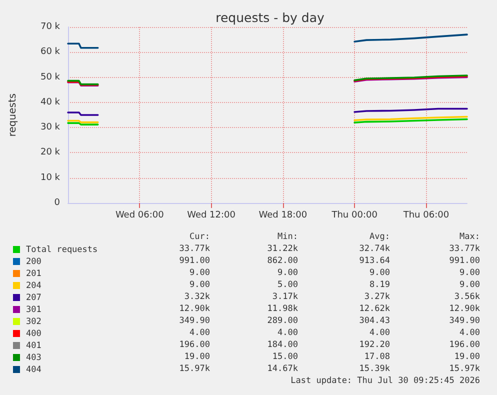 Image resolution: width=497 pixels, height=395 pixels. What do you see at coordinates (385, 381) in the screenshot?
I see `text: Last update: Thu Jul 30 09:25:45 2026` at bounding box center [385, 381].